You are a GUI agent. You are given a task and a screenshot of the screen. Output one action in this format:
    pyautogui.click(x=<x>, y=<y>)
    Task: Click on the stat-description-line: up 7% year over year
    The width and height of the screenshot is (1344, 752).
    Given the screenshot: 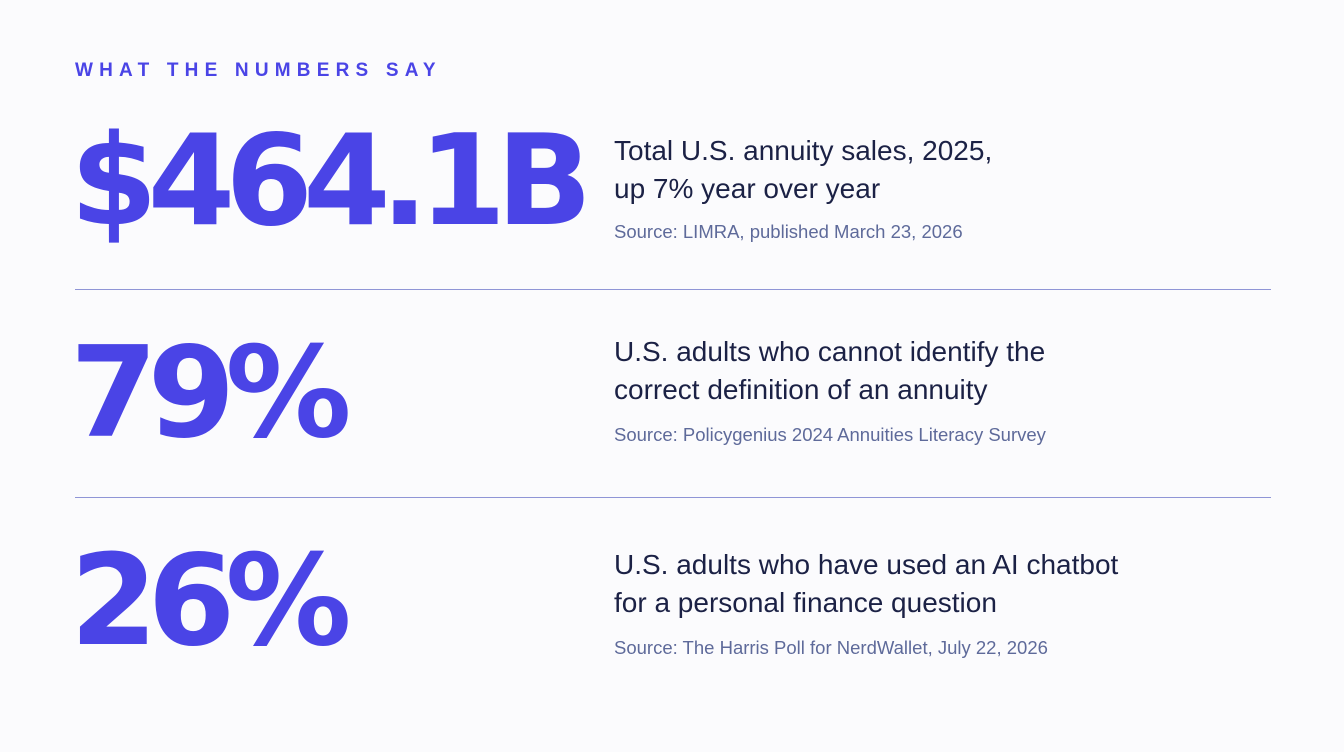 What is the action you would take?
    pyautogui.click(x=747, y=188)
    